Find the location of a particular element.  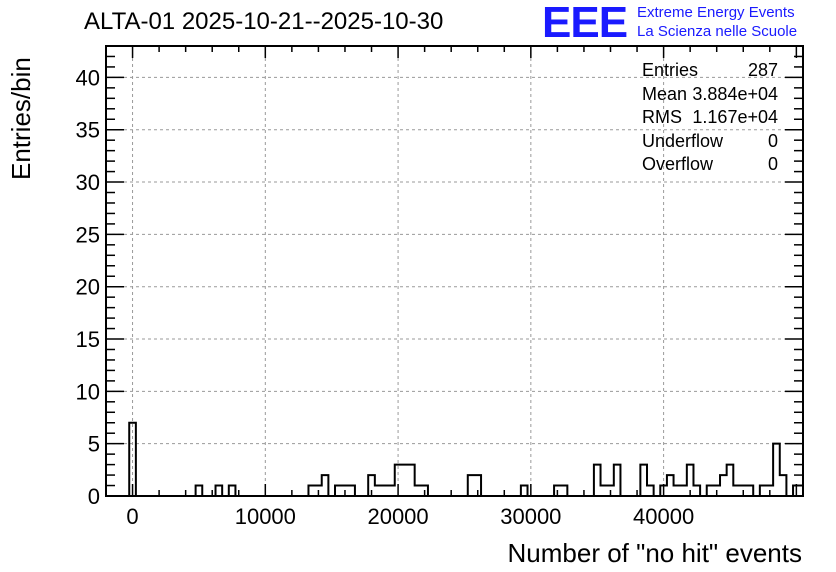

stat-key: Entries is located at coordinates (670, 70).